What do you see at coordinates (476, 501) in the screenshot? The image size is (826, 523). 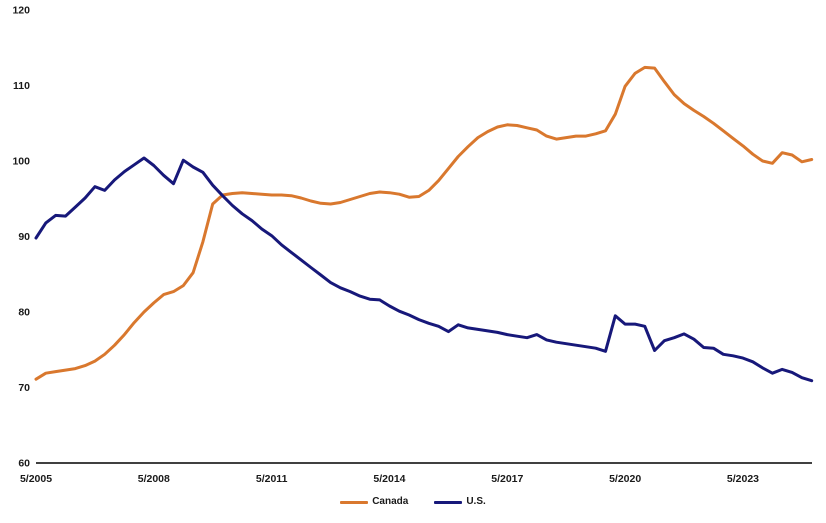 I see `legend-label-us: U.S.` at bounding box center [476, 501].